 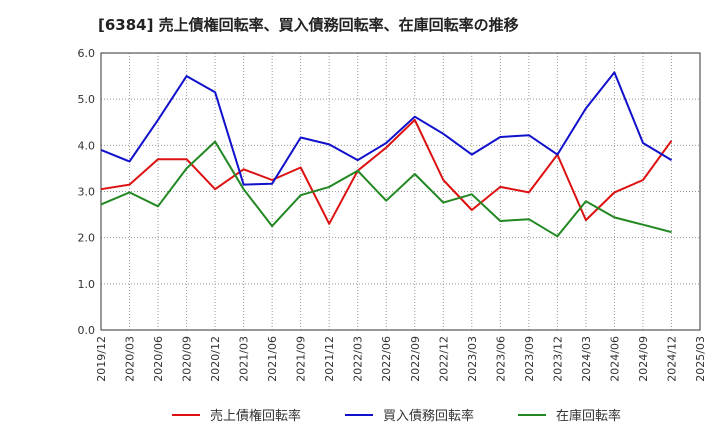 What do you see at coordinates (586, 359) in the screenshot?
I see `x-tick-label: 2024/03` at bounding box center [586, 359].